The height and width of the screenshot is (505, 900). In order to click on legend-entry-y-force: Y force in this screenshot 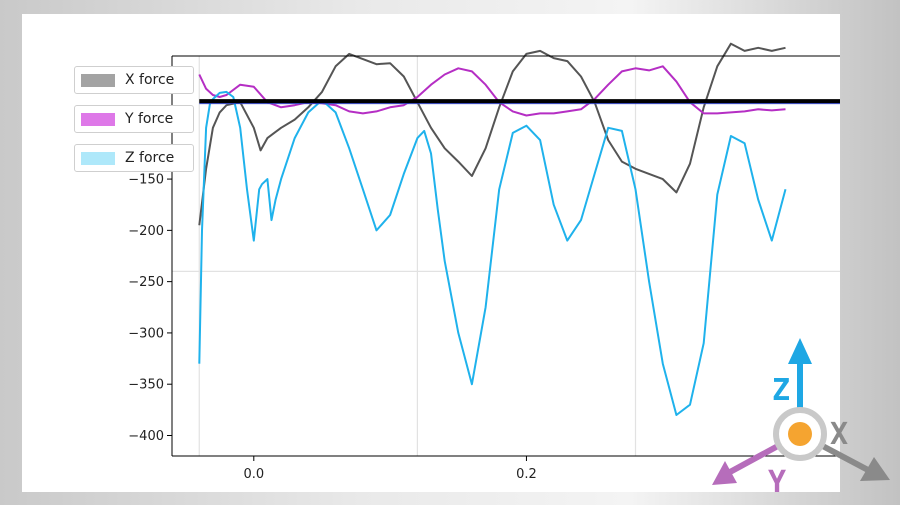, I will do `click(134, 119)`.